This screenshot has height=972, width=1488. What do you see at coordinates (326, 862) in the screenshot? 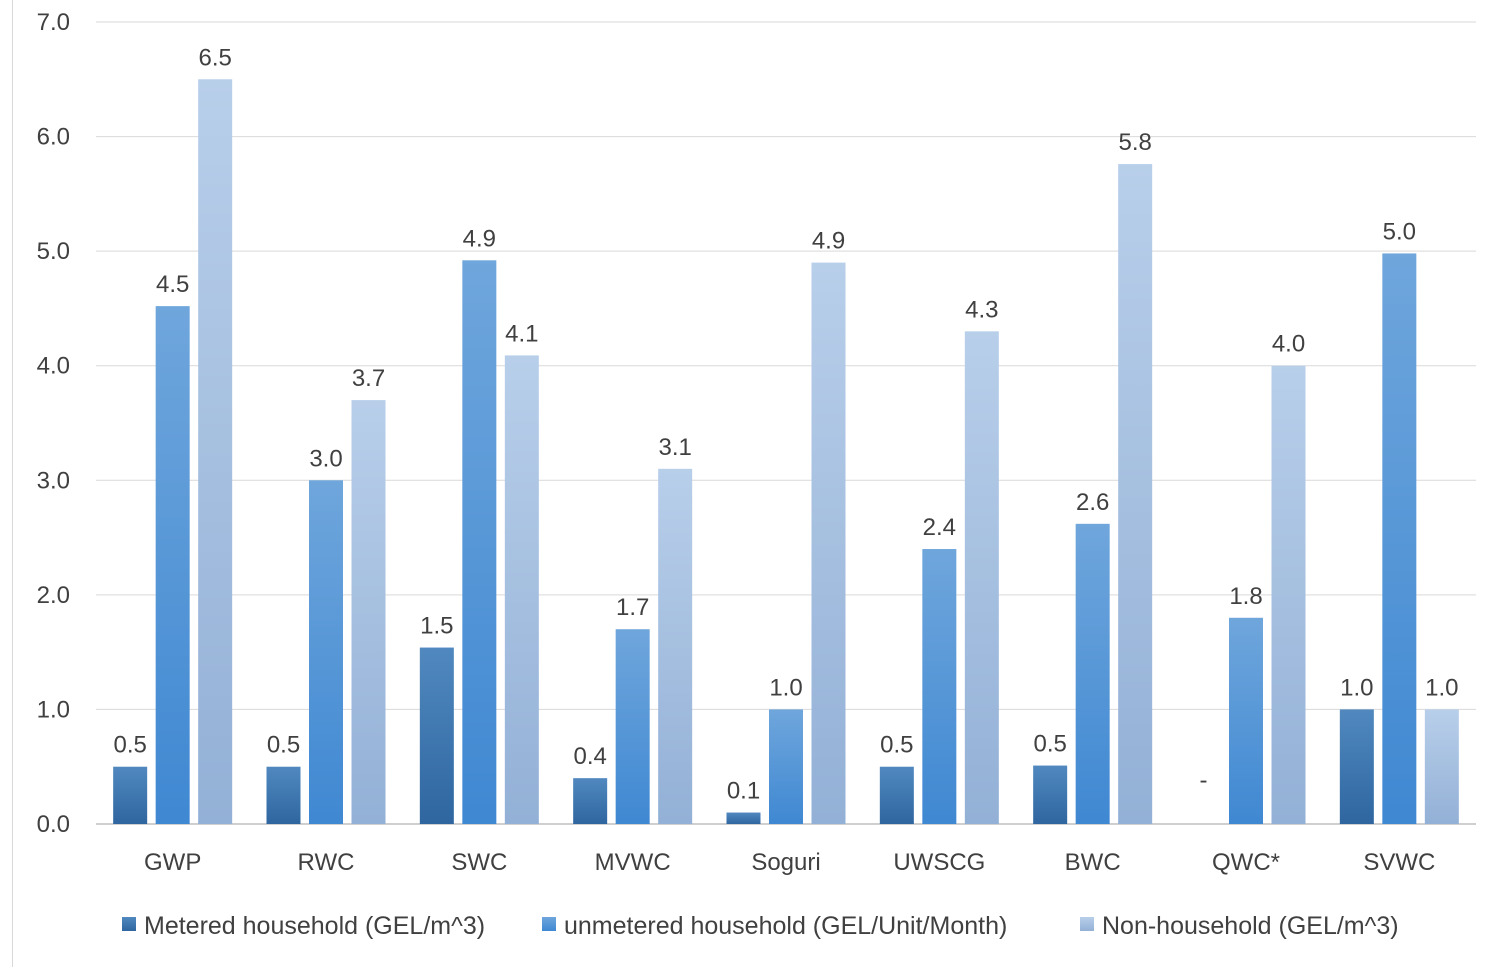
I see `x-category-label: RWC` at bounding box center [326, 862].